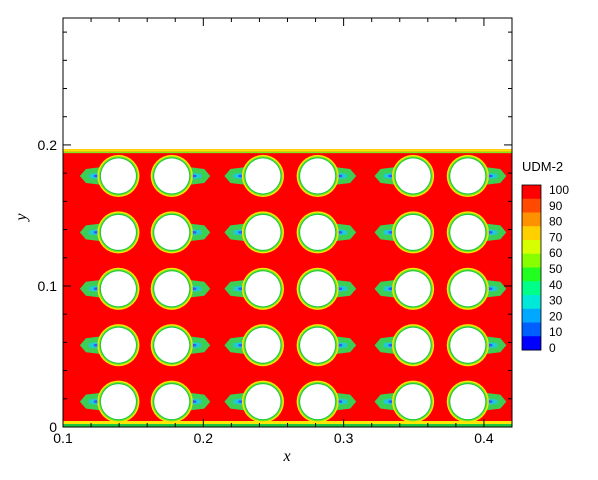  What do you see at coordinates (556, 253) in the screenshot?
I see `legend-level-label: 60` at bounding box center [556, 253].